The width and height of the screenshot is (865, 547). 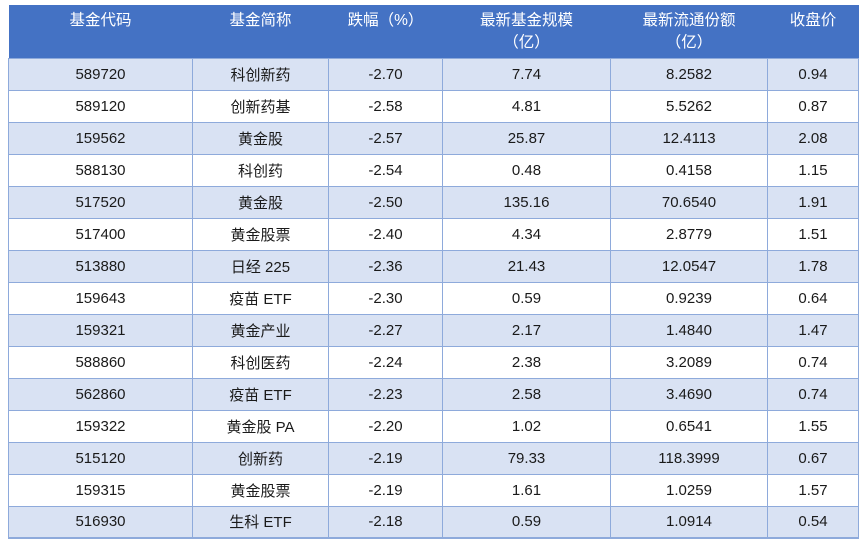 I want to click on cell-circulating-shares: 0.4158, so click(x=689, y=170).